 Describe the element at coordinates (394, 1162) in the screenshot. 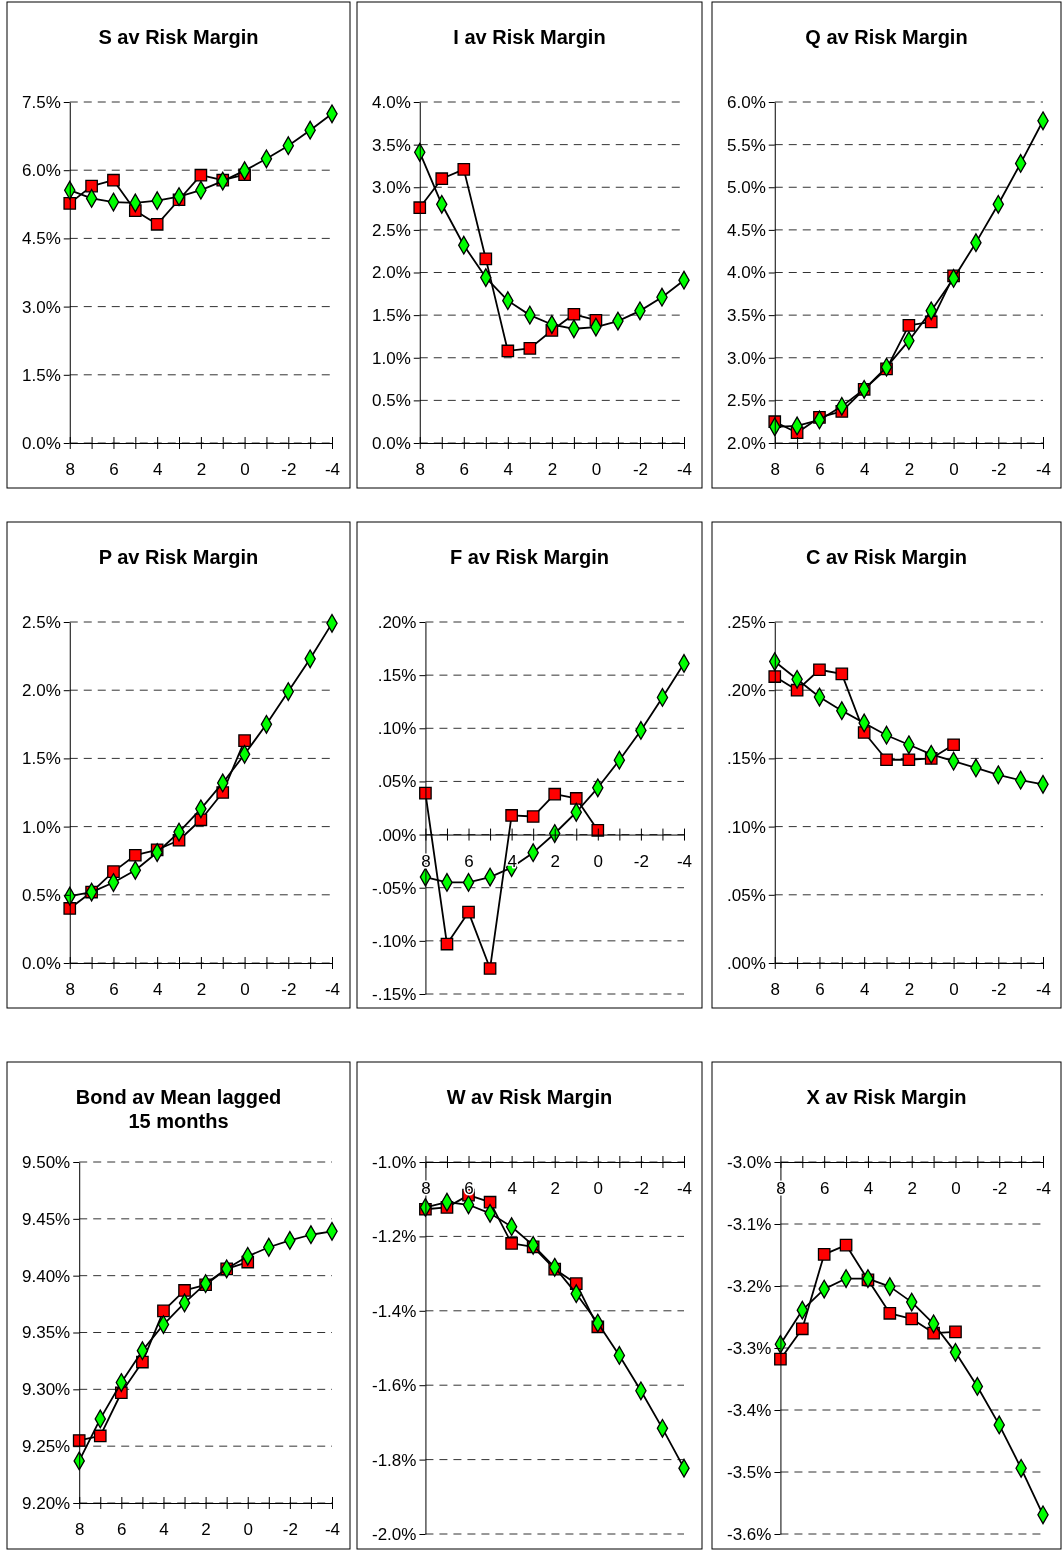

I see `y-tick-label: -1.0%` at that location.